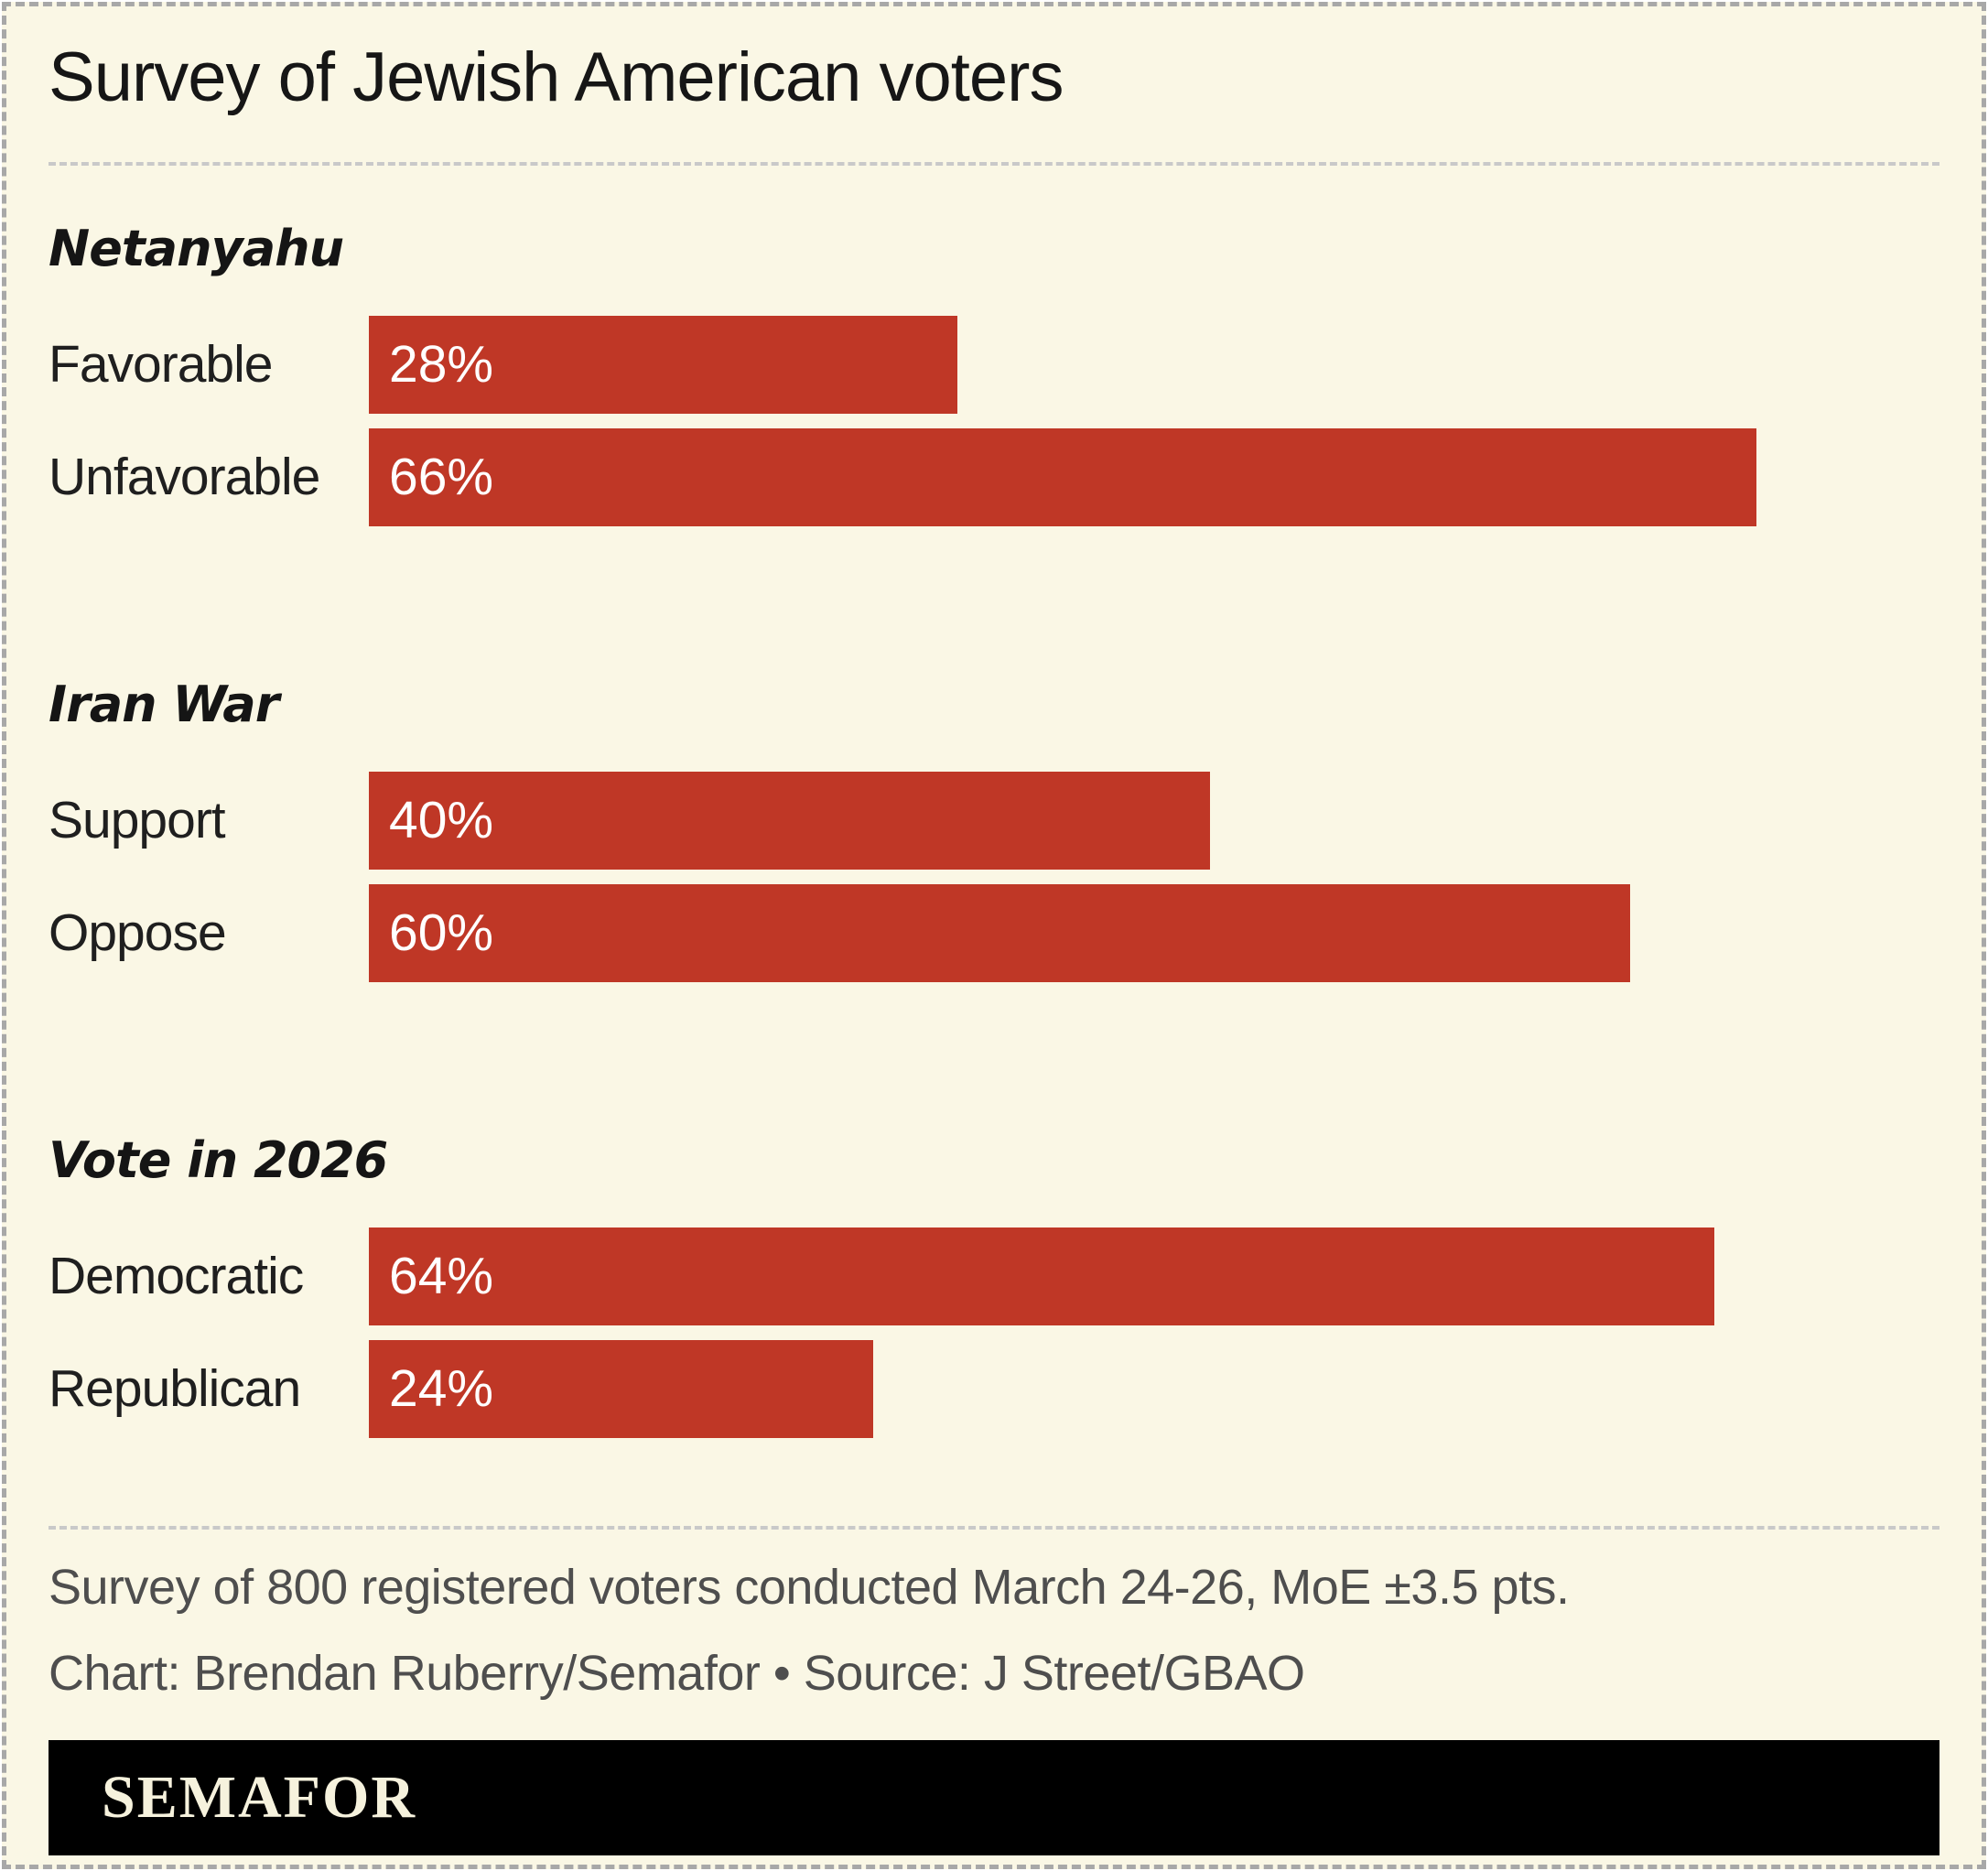 This screenshot has width=1988, height=1871. I want to click on bar-label: Unfavorable, so click(184, 477).